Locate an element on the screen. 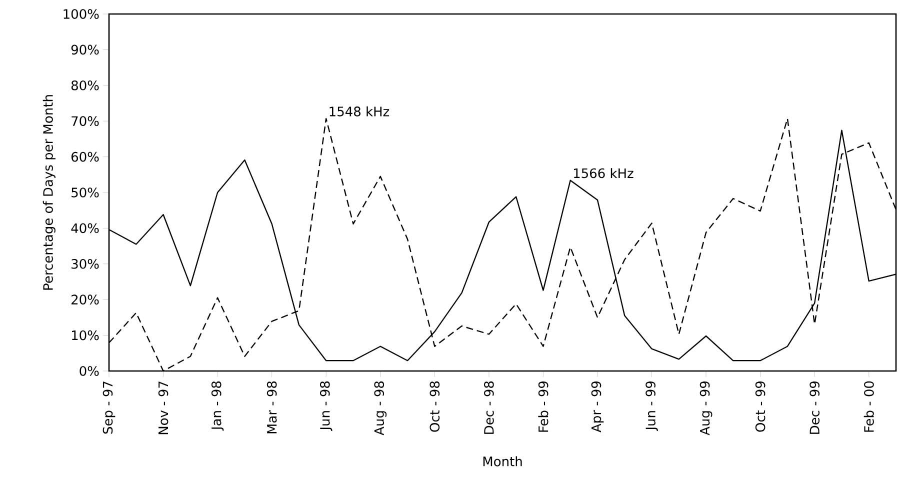 This screenshot has height=502, width=902. x-tick-label: Feb - 00 is located at coordinates (869, 406).